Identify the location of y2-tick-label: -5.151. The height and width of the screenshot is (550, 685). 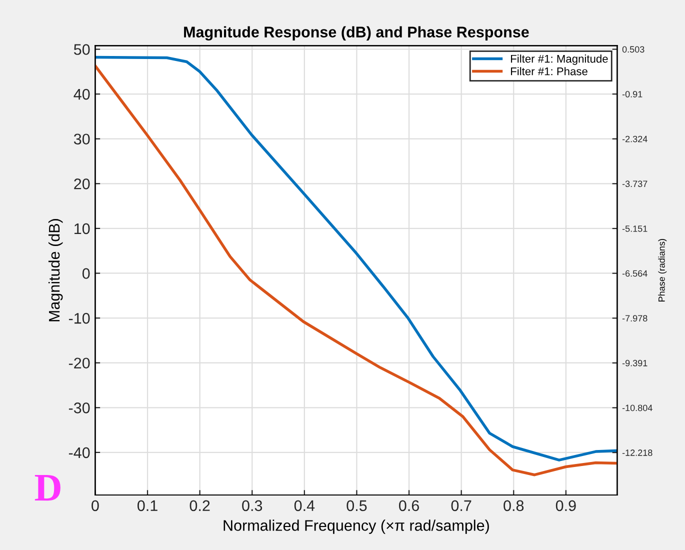
(635, 229).